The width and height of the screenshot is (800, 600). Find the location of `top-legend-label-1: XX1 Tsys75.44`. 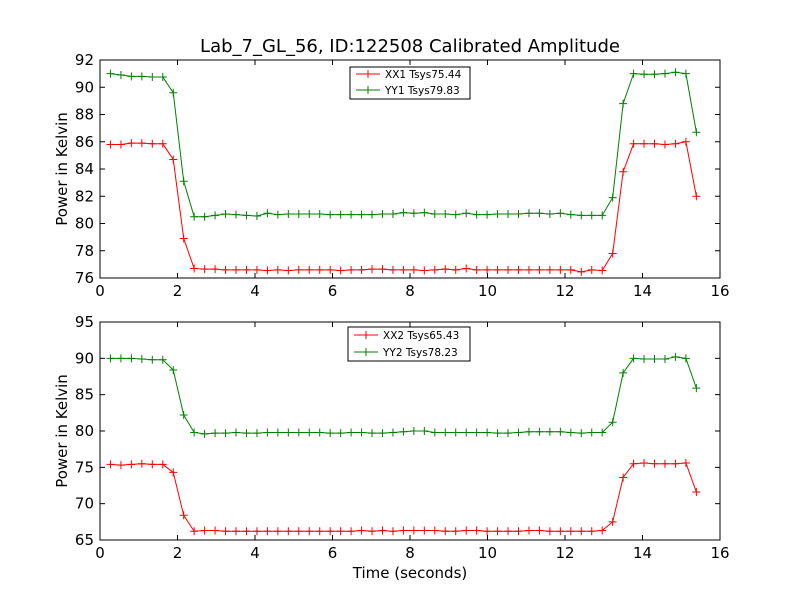

top-legend-label-1: XX1 Tsys75.44 is located at coordinates (423, 75).